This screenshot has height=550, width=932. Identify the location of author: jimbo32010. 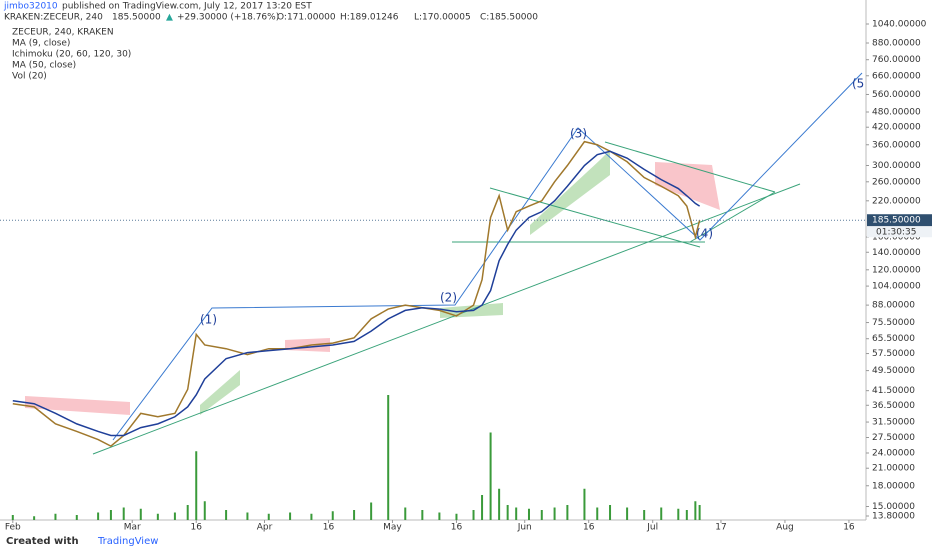
(30, 7).